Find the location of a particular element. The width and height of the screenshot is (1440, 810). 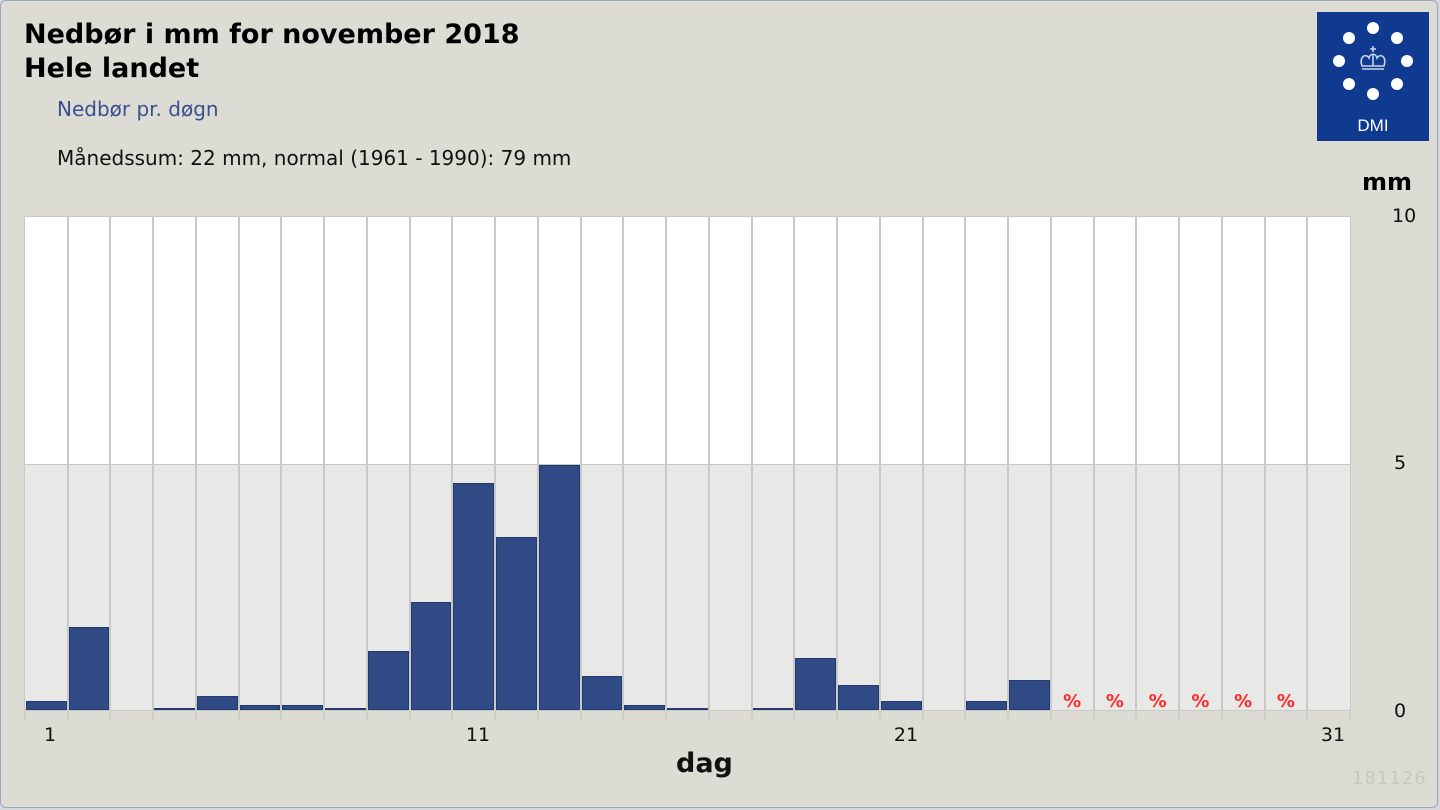

crown-icon is located at coordinates (1373, 58).